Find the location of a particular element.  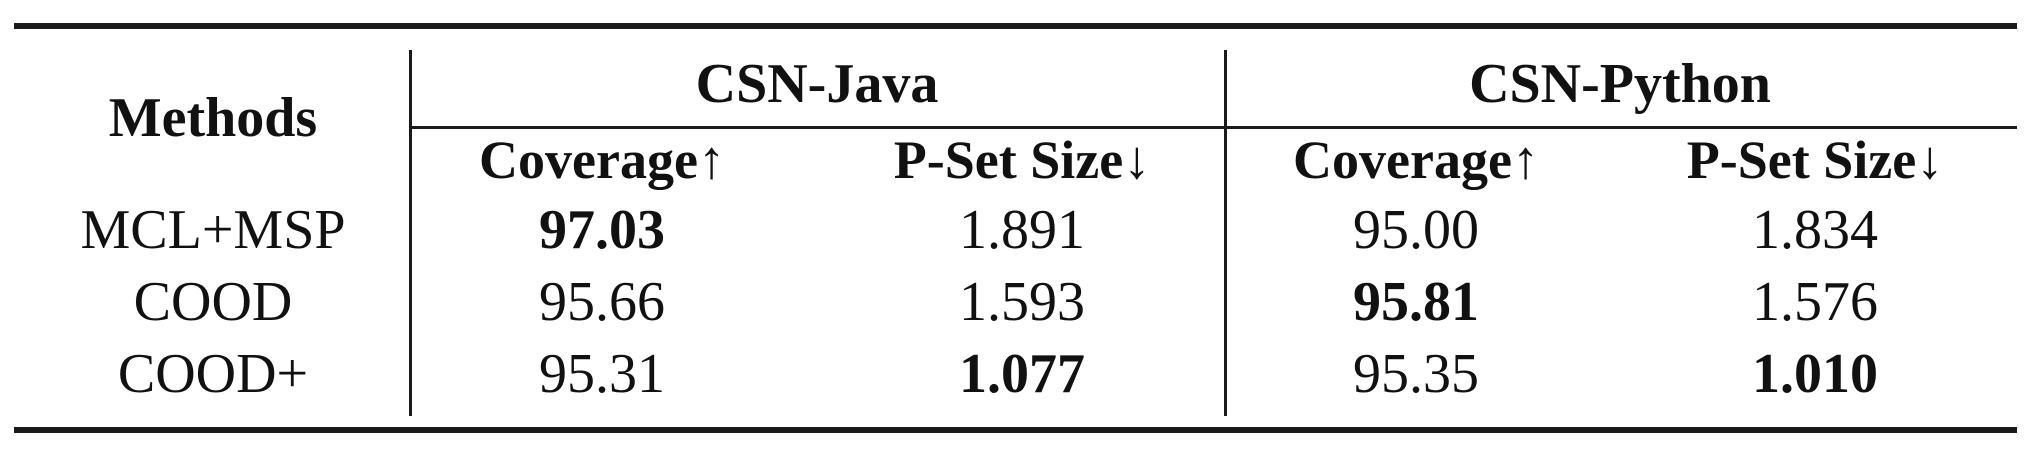

metric-header-coverage-python: Coverage↑ is located at coordinates (1416, 160).